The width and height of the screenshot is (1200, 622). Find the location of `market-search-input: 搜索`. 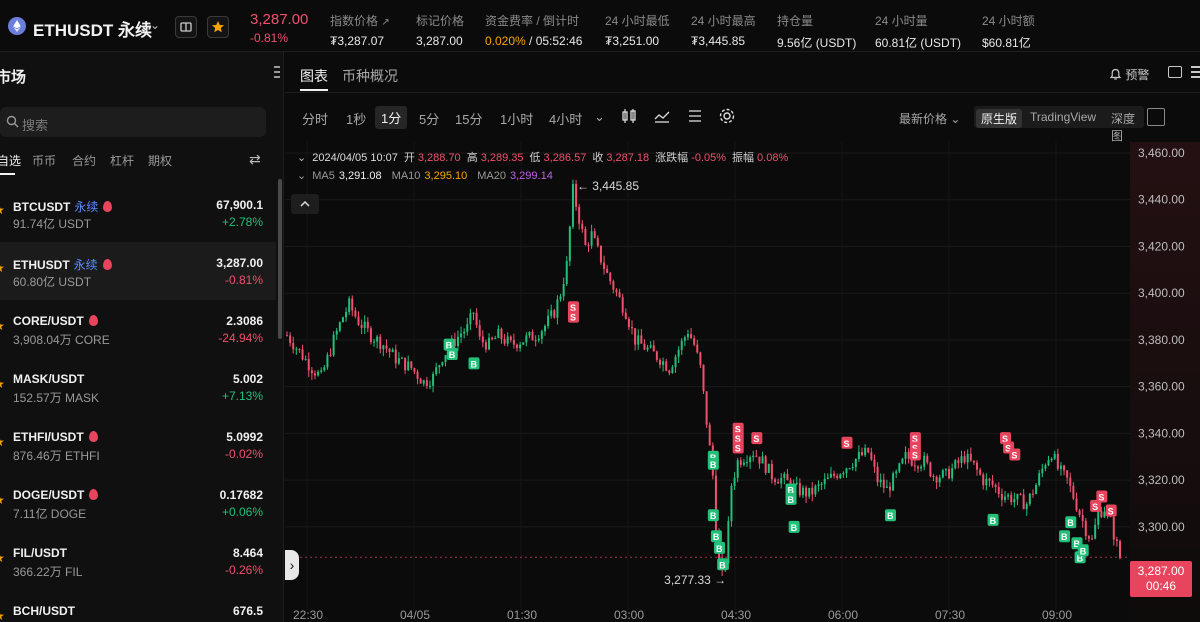

market-search-input: 搜索 is located at coordinates (133, 122).